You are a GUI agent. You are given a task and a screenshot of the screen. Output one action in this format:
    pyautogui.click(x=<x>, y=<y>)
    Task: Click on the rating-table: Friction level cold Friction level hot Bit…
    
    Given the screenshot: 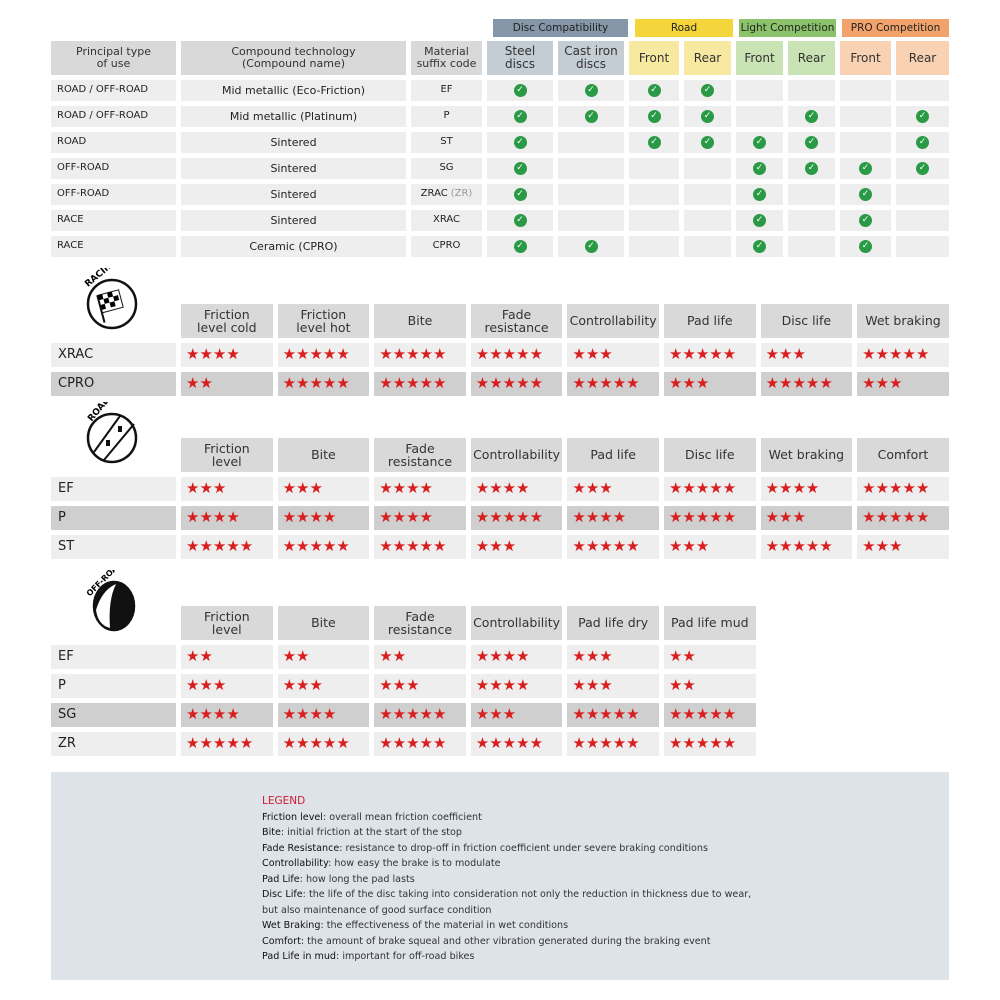 What is the action you would take?
    pyautogui.click(x=500, y=350)
    